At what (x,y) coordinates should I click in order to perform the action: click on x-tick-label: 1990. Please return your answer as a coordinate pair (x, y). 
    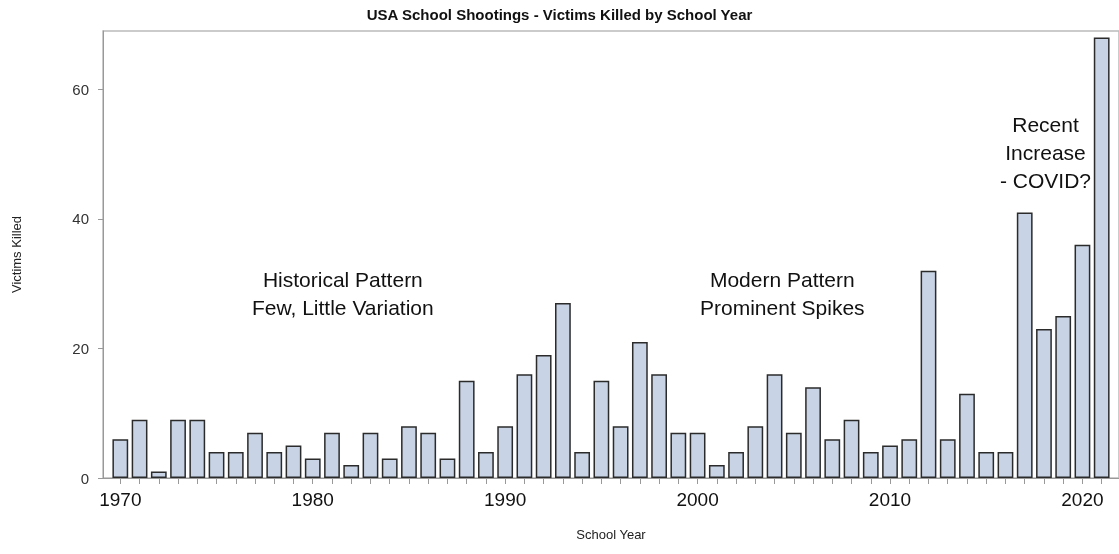
    Looking at the image, I should click on (505, 499).